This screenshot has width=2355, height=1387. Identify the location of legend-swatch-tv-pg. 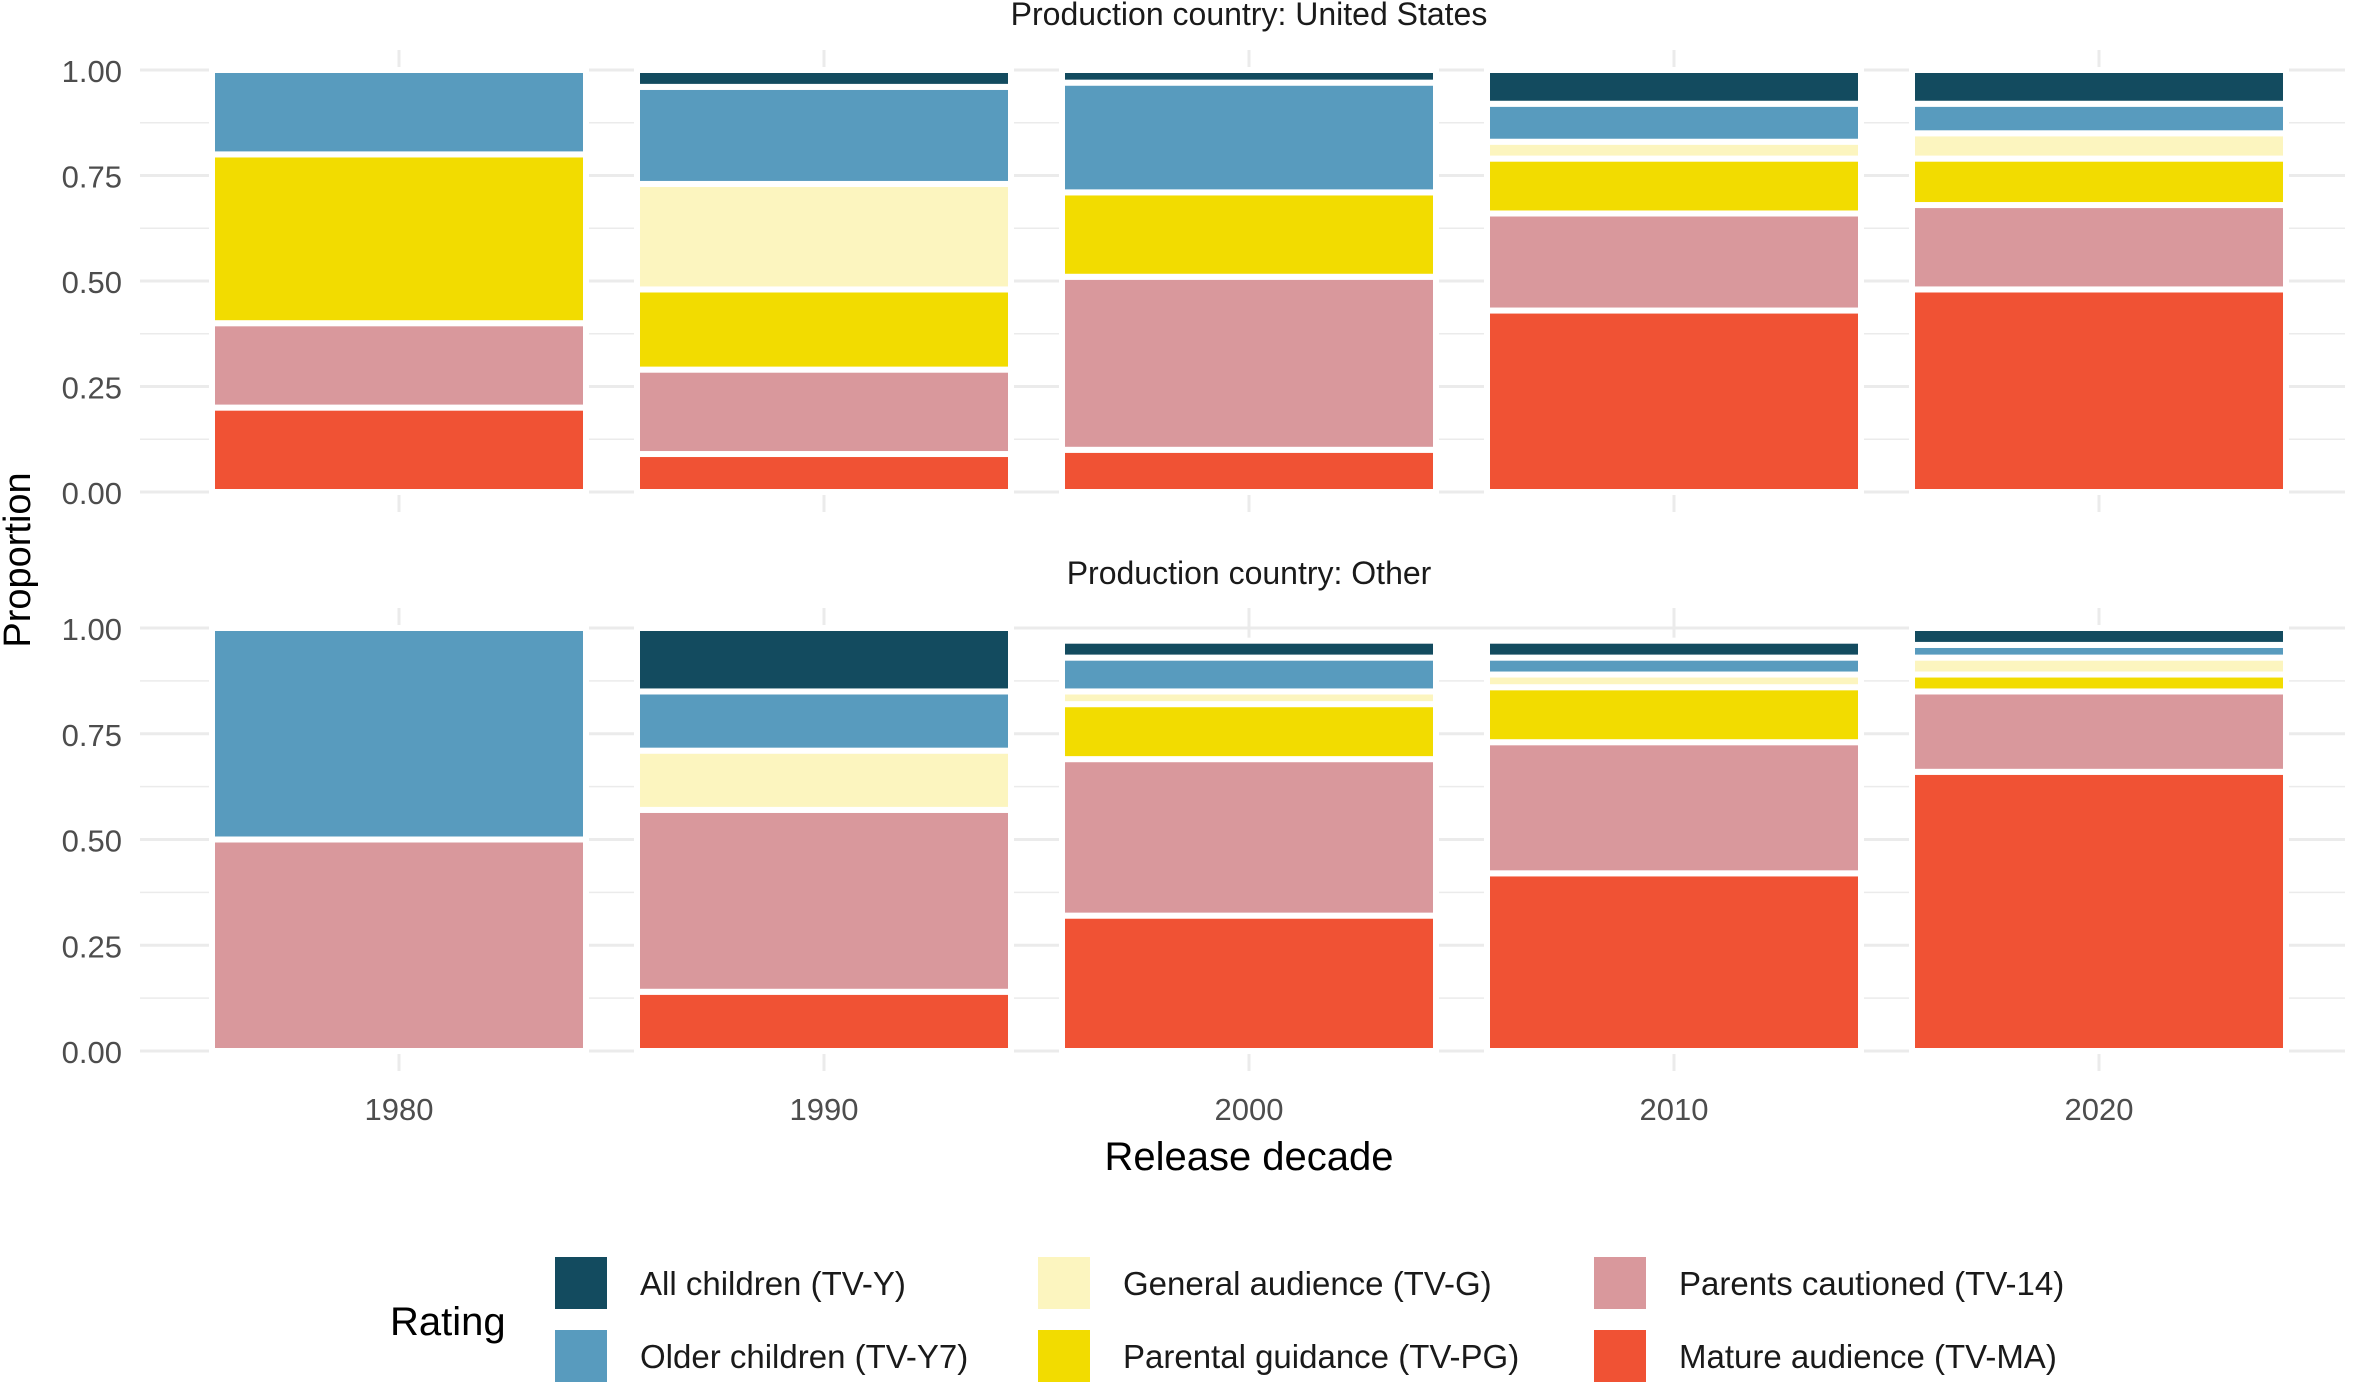
(1064, 1356).